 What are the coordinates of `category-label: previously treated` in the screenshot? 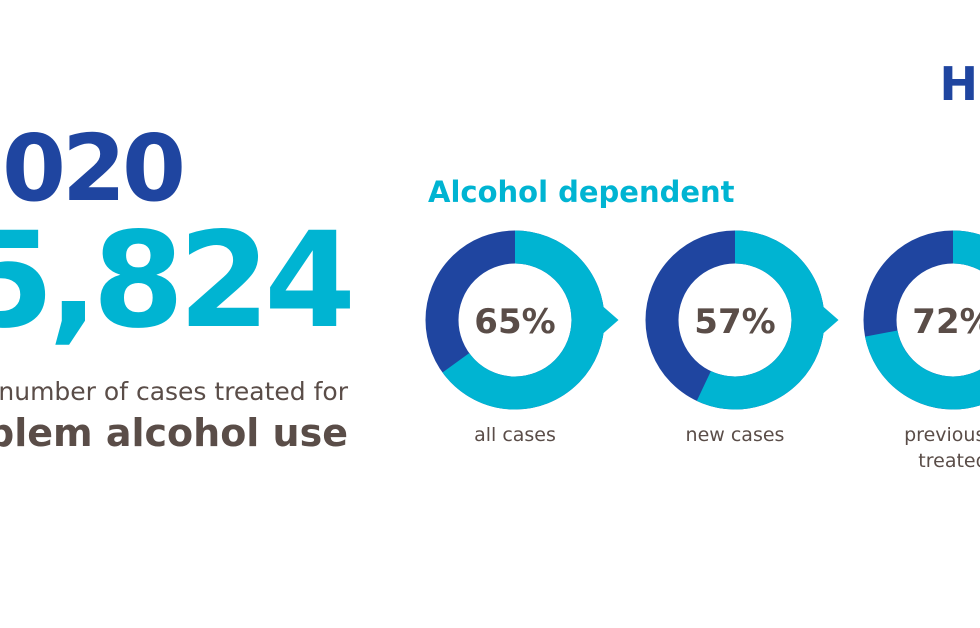 It's located at (942, 448).